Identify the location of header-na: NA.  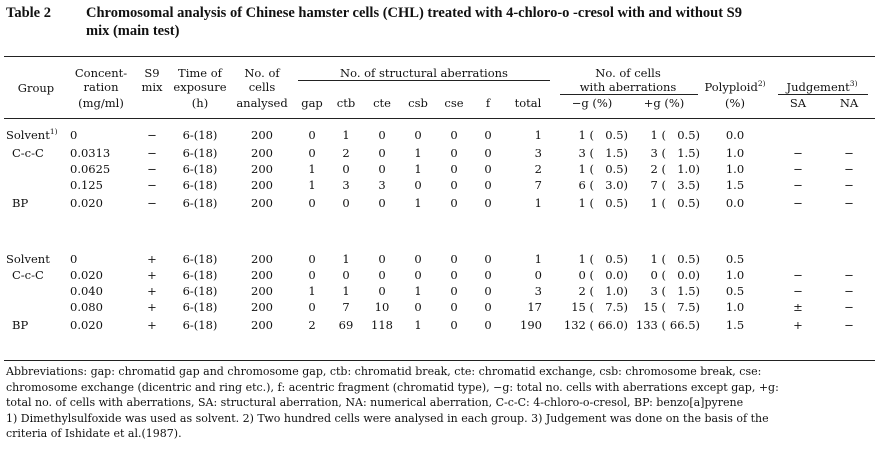
(849, 103).